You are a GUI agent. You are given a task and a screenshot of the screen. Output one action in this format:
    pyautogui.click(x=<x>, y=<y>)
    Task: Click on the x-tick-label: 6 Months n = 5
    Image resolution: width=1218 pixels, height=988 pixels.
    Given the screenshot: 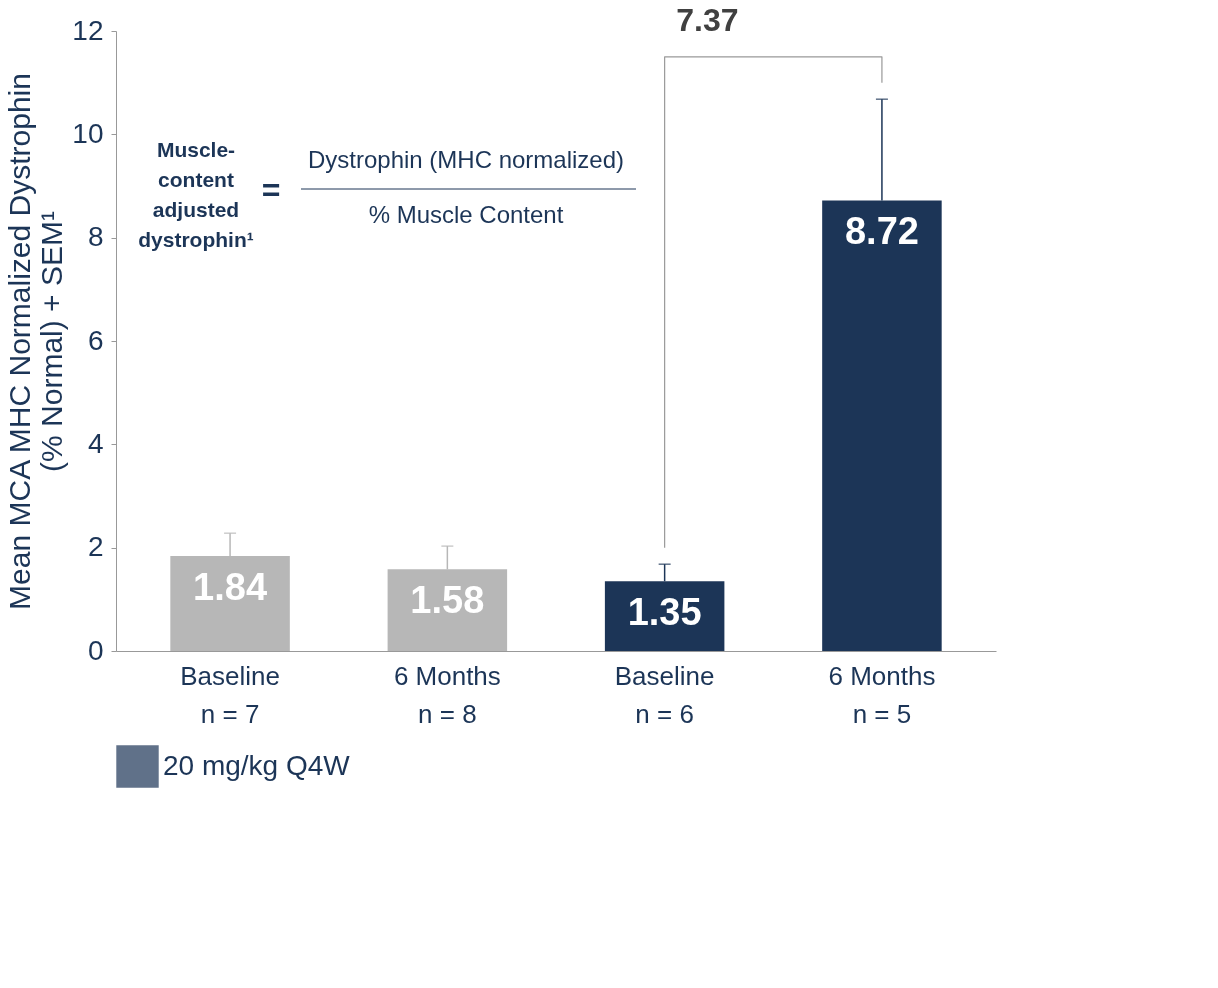 What is the action you would take?
    pyautogui.click(x=882, y=694)
    